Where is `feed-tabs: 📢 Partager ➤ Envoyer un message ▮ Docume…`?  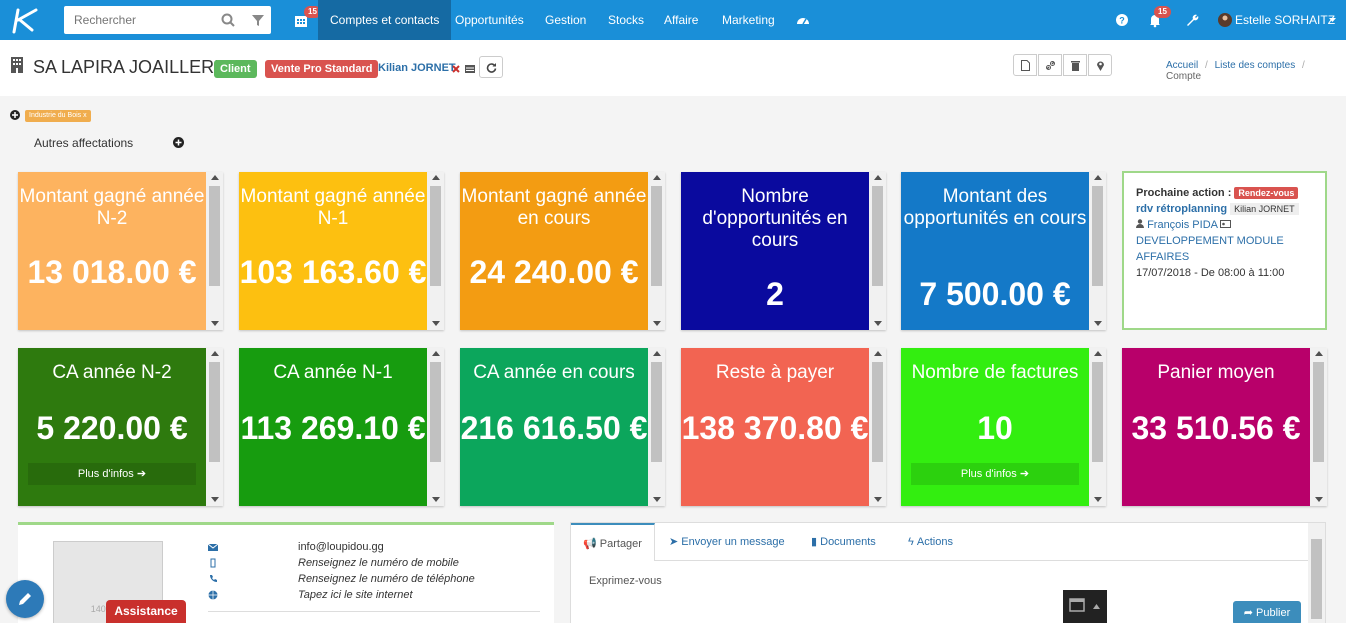 feed-tabs: 📢 Partager ➤ Envoyer un message ▮ Docume… is located at coordinates (941, 542).